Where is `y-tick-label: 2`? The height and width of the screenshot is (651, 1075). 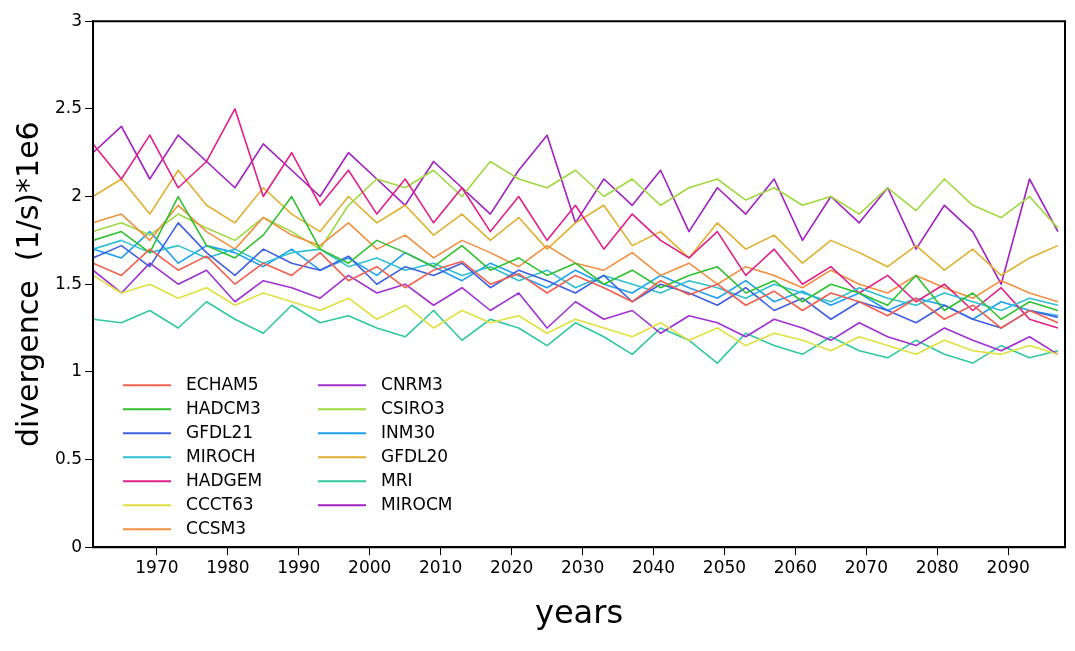 y-tick-label: 2 is located at coordinates (77, 194).